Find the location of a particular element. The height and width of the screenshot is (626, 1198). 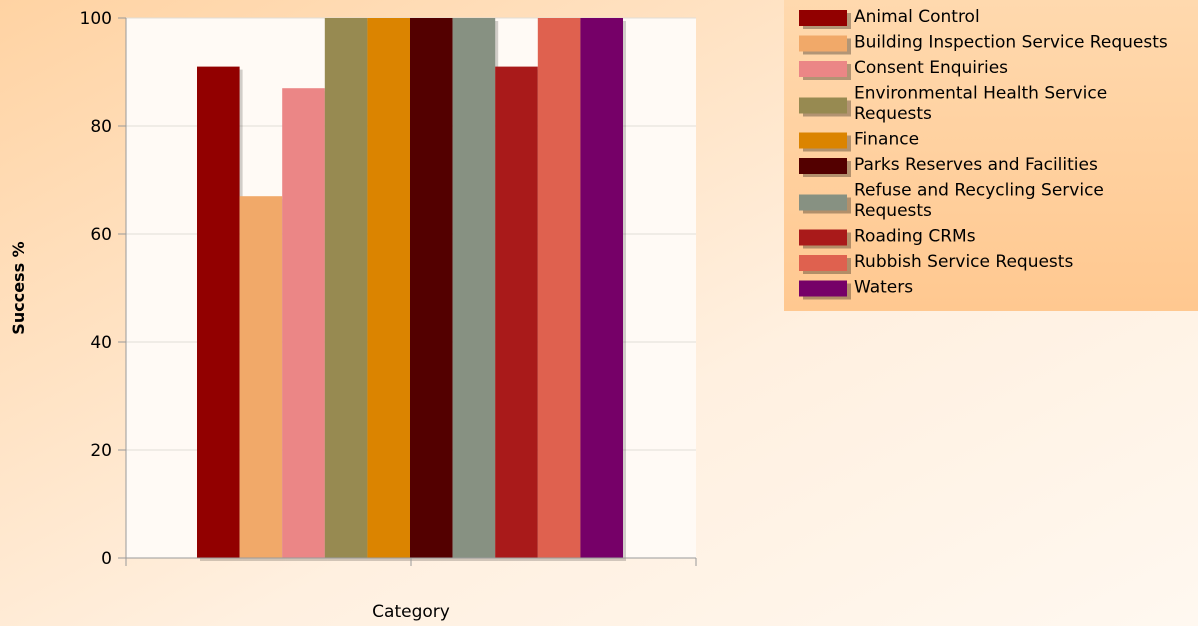

legend-label-line: Environmental Health Service is located at coordinates (980, 94).